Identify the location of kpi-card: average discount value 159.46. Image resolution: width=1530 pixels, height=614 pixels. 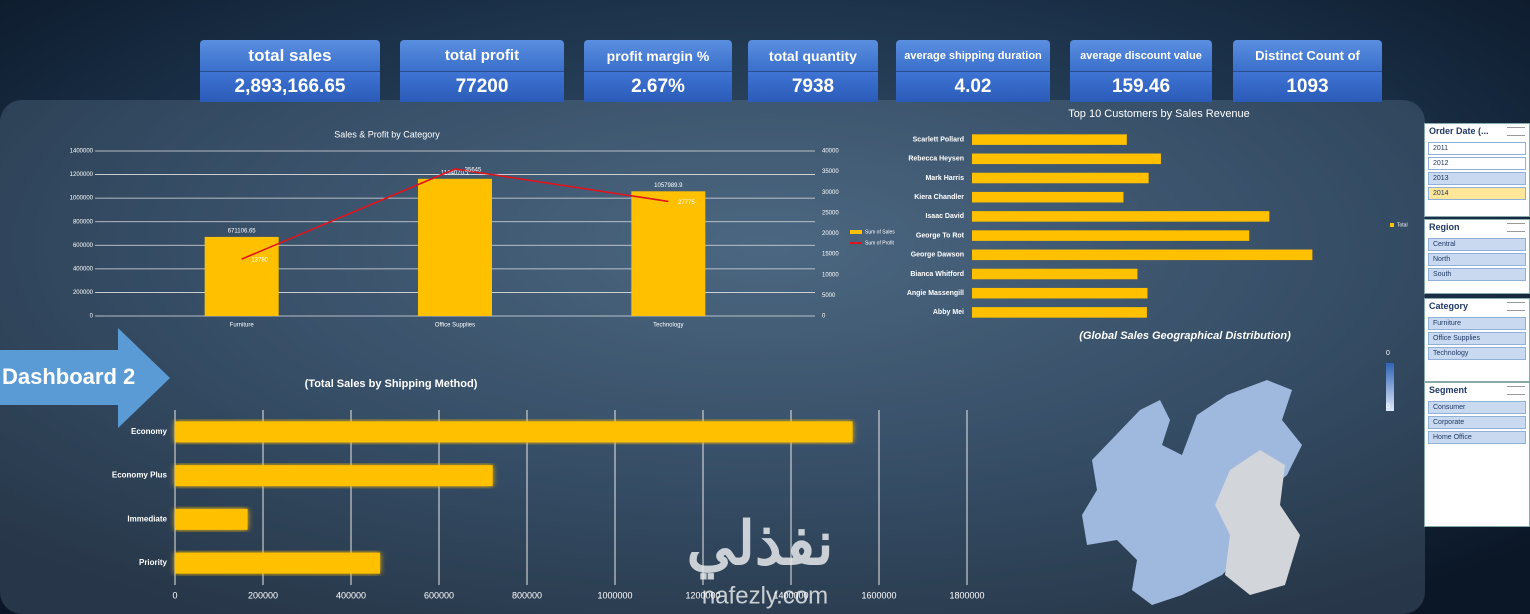
(1141, 71).